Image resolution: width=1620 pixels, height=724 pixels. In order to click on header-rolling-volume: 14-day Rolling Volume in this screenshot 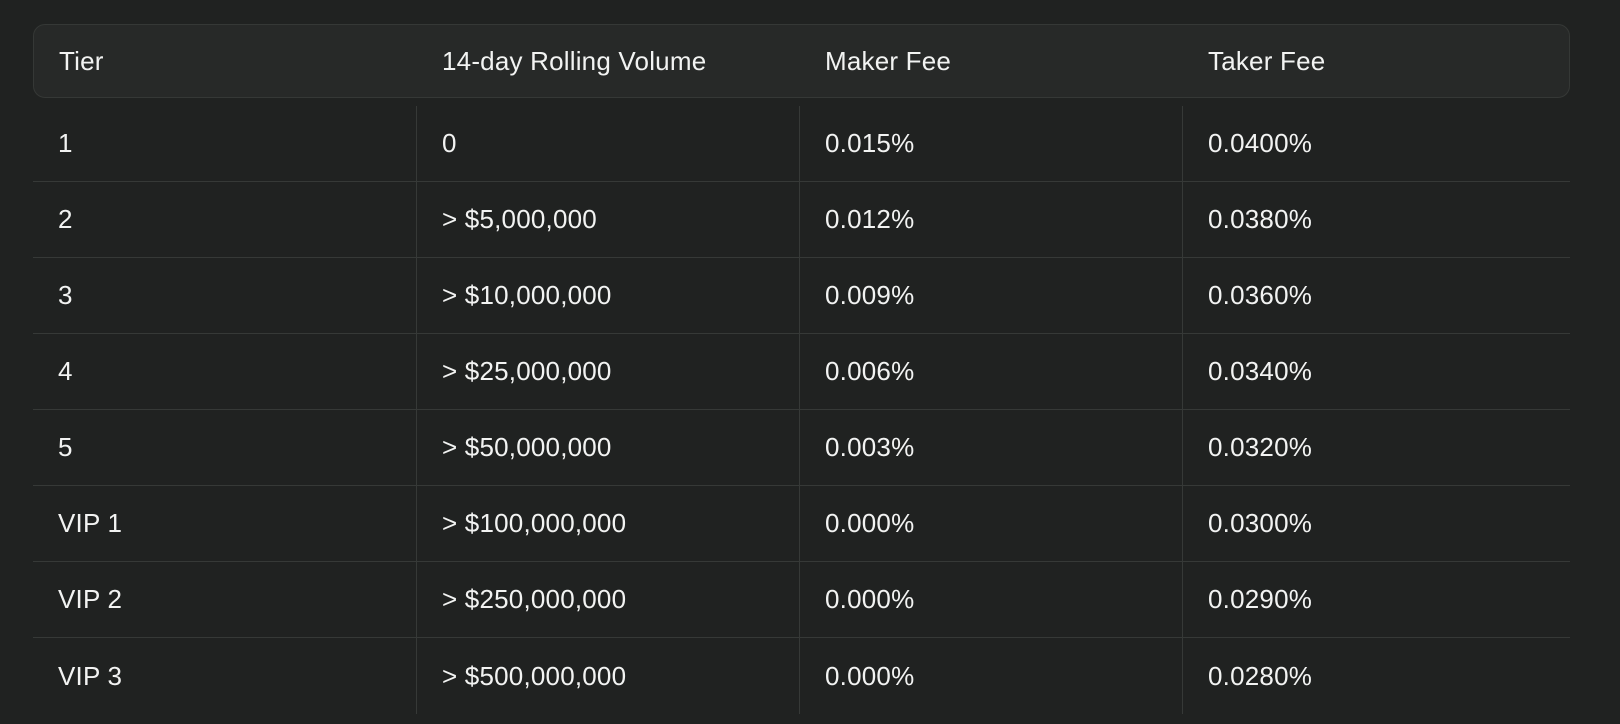, I will do `click(574, 60)`.